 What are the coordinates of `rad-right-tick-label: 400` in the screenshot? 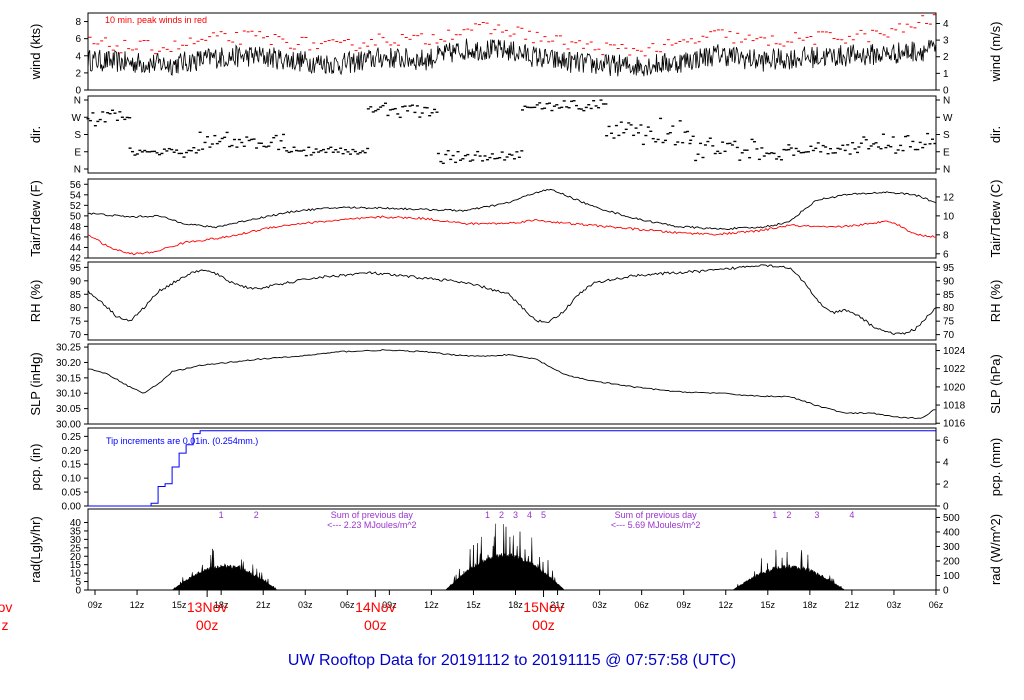 It's located at (951, 532).